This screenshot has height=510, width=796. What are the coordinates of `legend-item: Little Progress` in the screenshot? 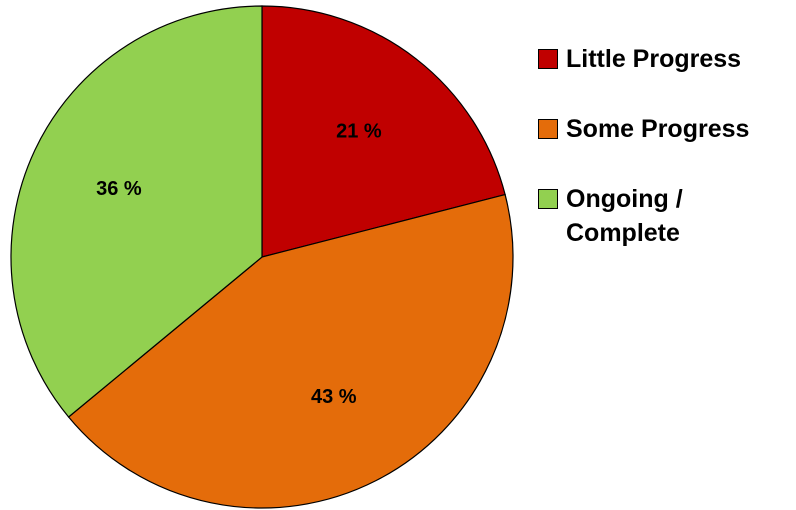 It's located at (665, 59).